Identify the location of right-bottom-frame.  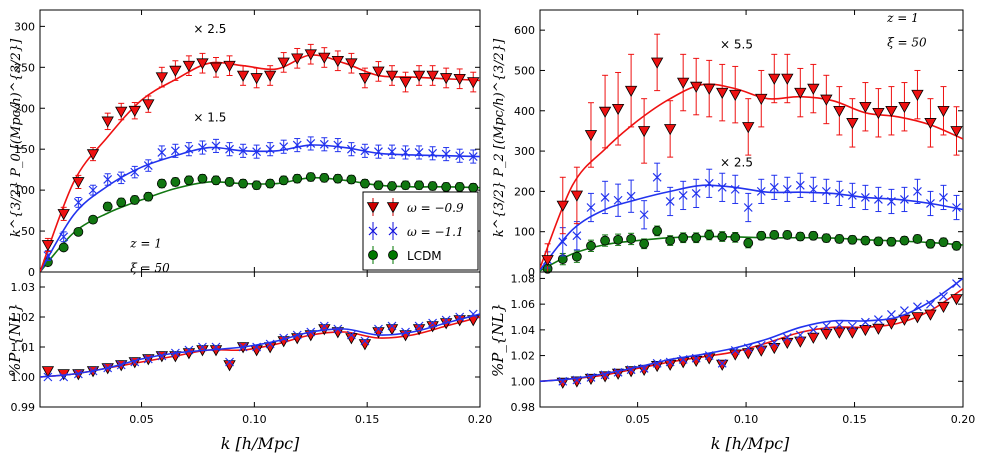
(751, 339).